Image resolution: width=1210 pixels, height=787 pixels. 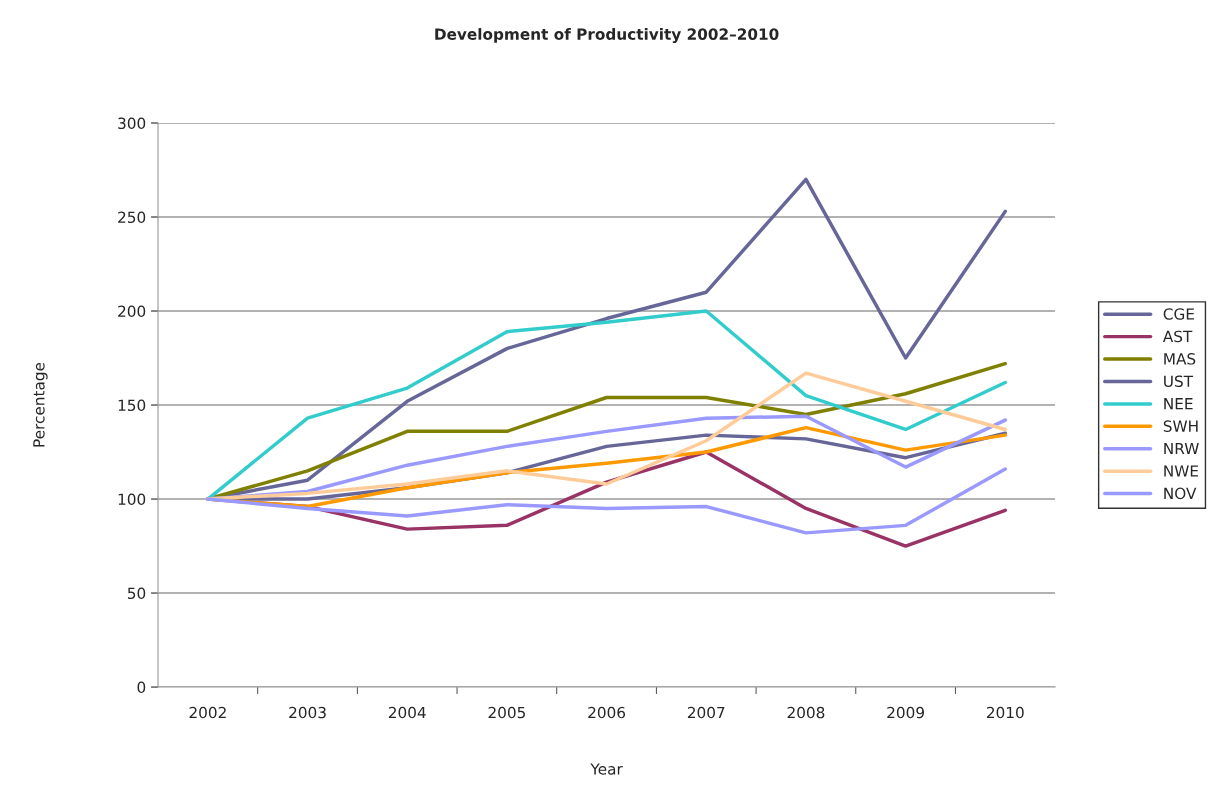 What do you see at coordinates (132, 311) in the screenshot?
I see `y-tick-label: 200` at bounding box center [132, 311].